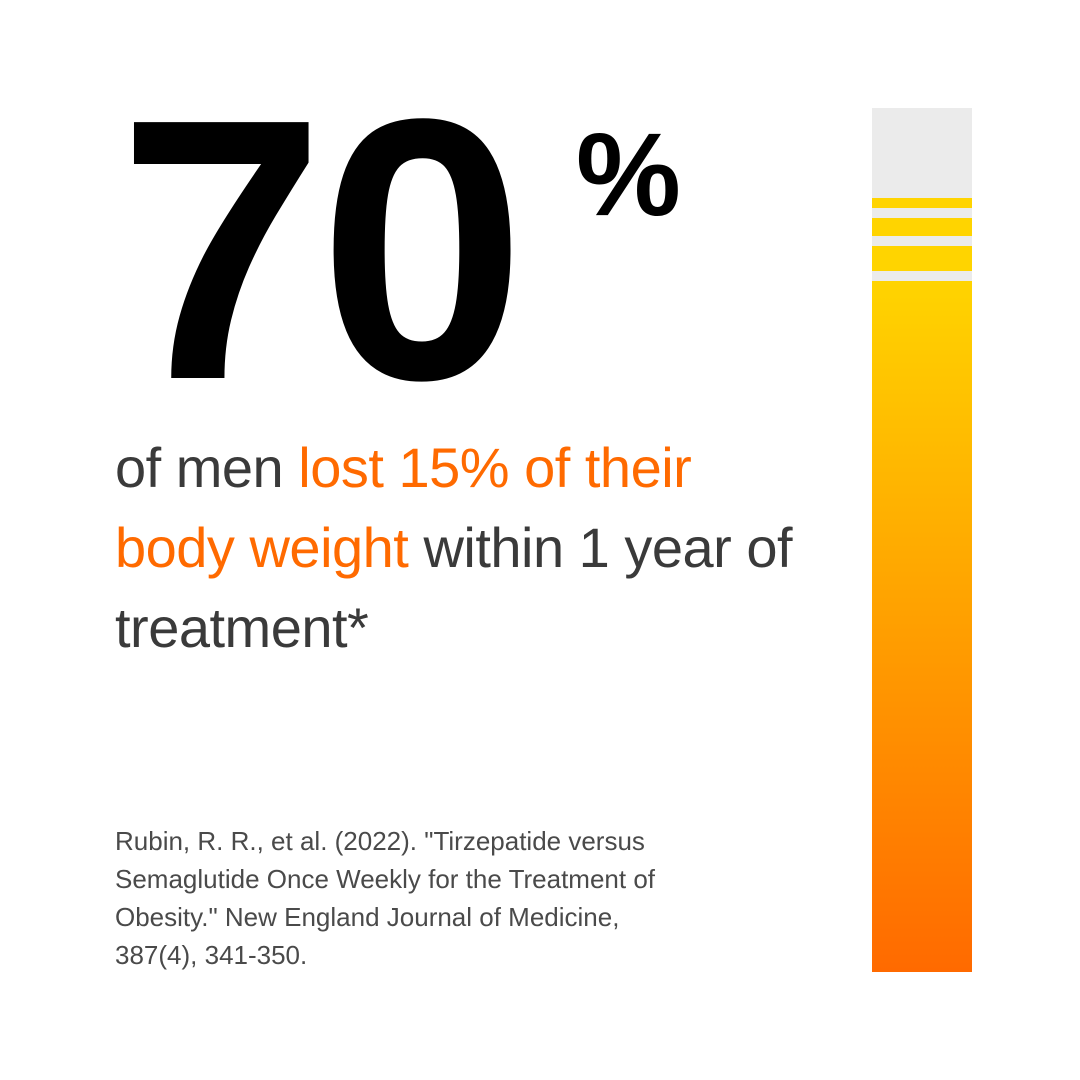 The image size is (1080, 1080). I want to click on citation-line: 387(4), 341-350., so click(211, 955).